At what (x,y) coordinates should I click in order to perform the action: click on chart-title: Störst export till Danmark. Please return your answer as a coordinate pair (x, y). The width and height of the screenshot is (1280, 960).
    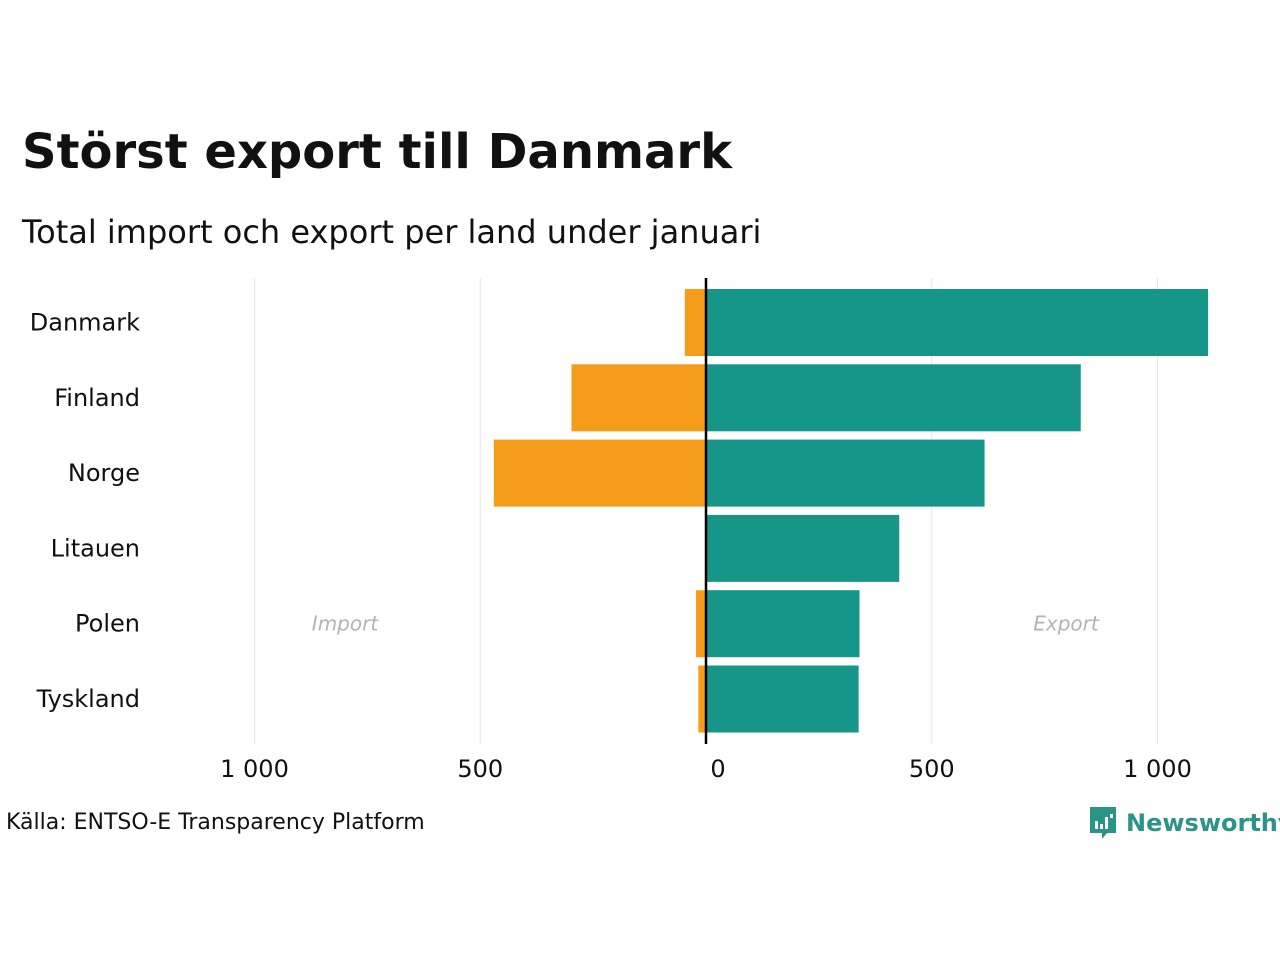
    Looking at the image, I should click on (377, 152).